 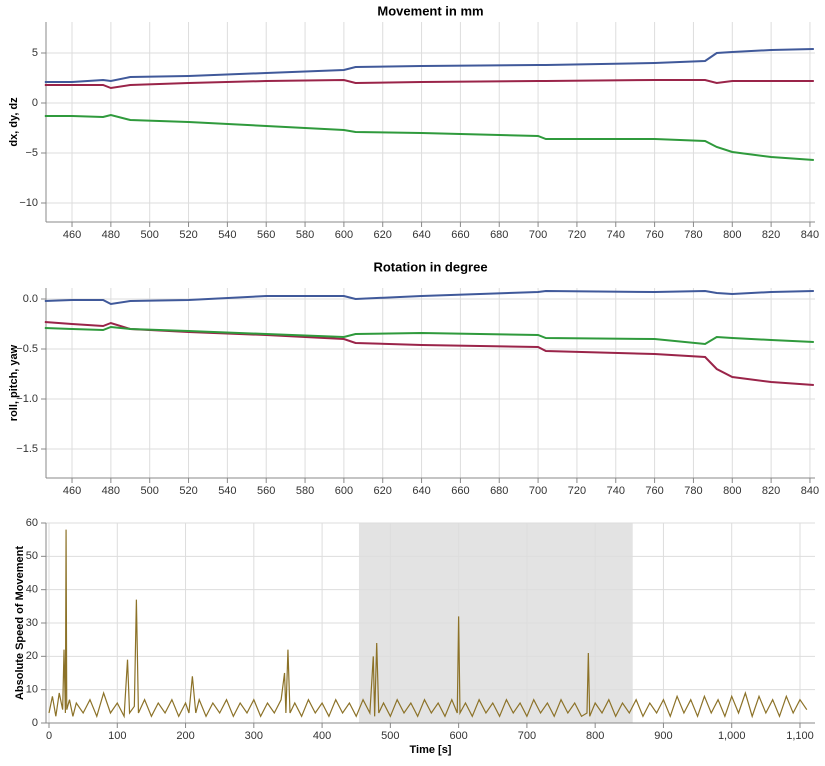 I want to click on x-tick-label: 400, so click(x=322, y=736).